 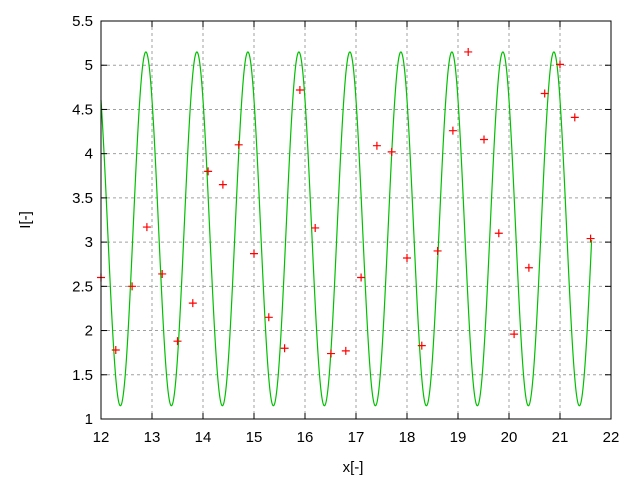 What do you see at coordinates (89, 242) in the screenshot?
I see `y-tick-label: 3` at bounding box center [89, 242].